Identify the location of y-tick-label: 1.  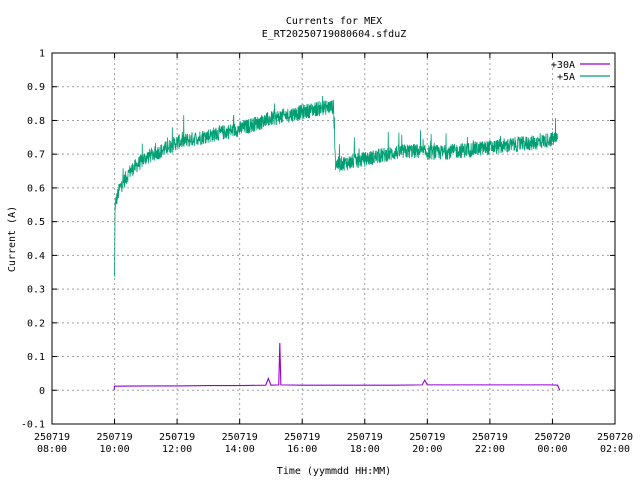
(42, 54).